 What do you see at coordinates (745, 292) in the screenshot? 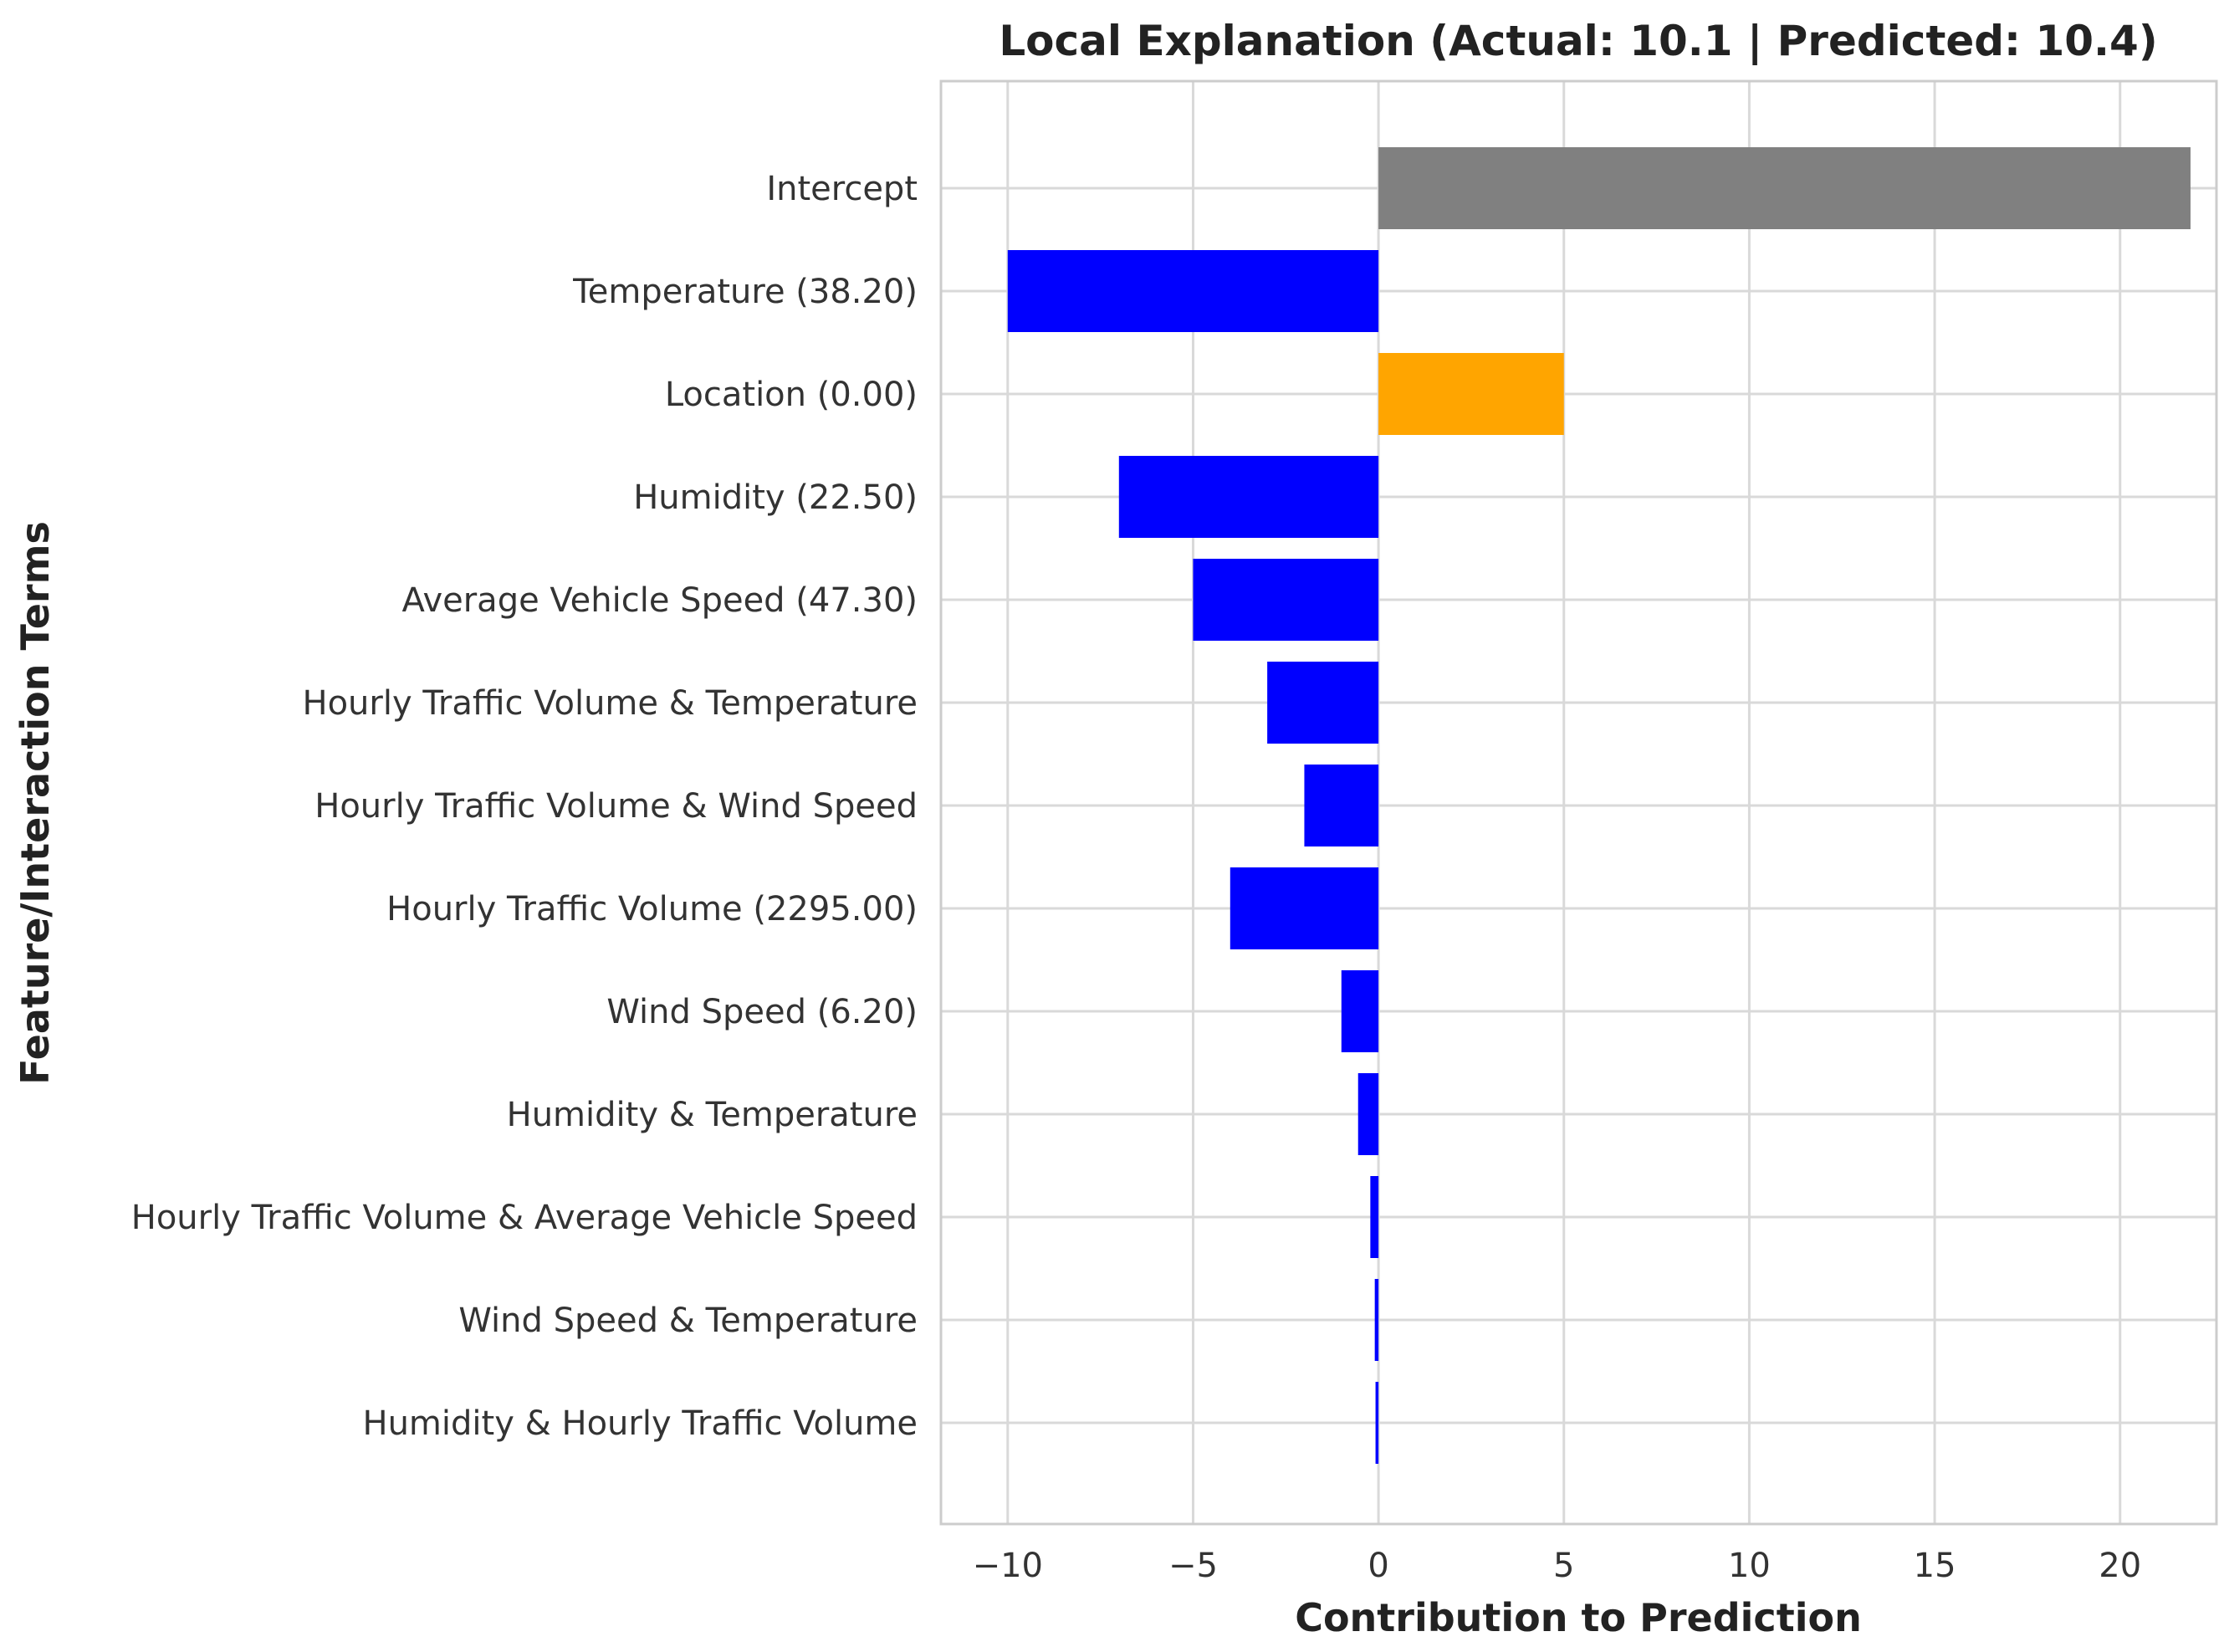
I see `category-label-1: Temperature (38.20)` at bounding box center [745, 292].